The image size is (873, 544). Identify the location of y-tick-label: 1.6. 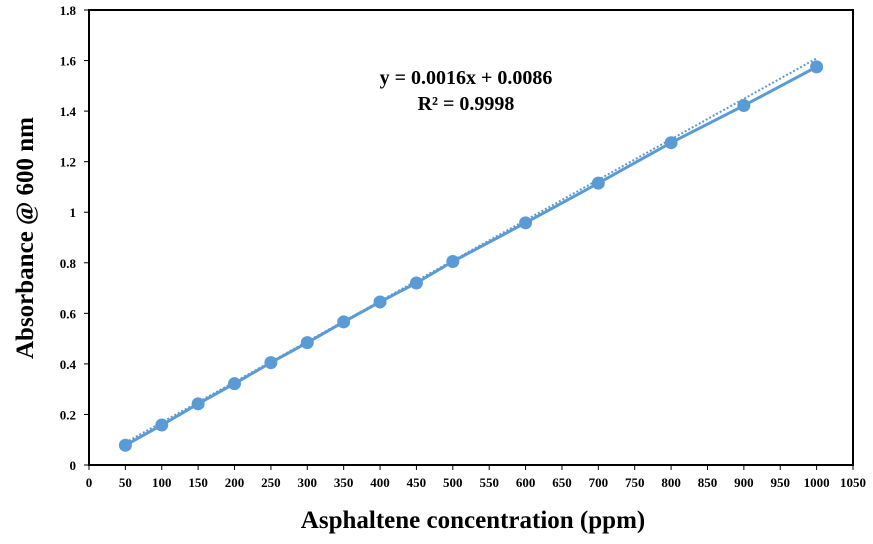
(68, 61).